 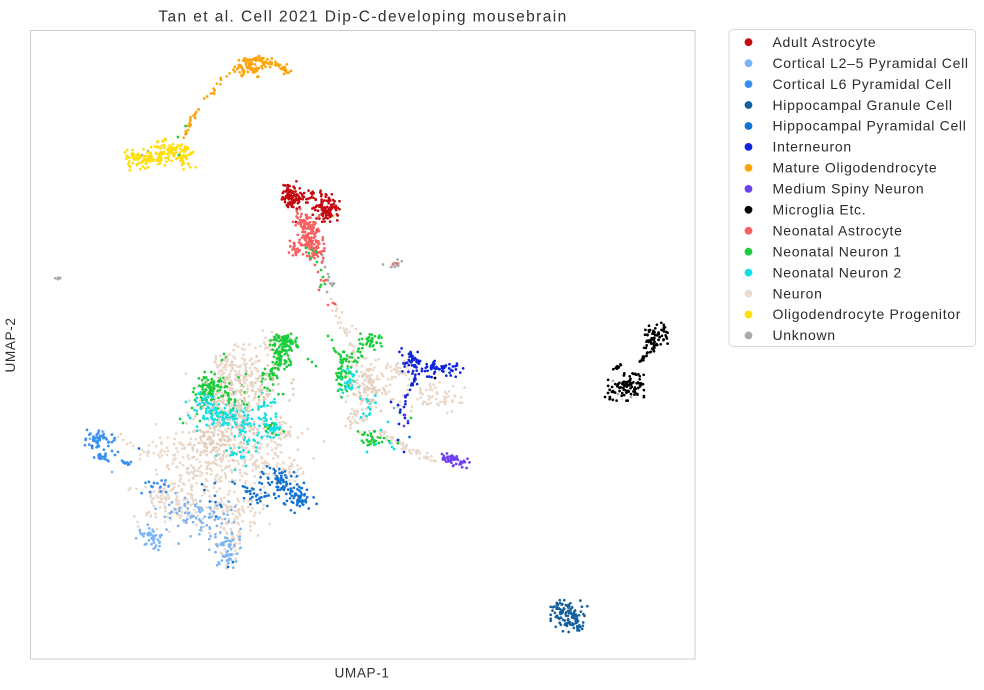 I want to click on svg-text: Unknown, so click(x=804, y=335).